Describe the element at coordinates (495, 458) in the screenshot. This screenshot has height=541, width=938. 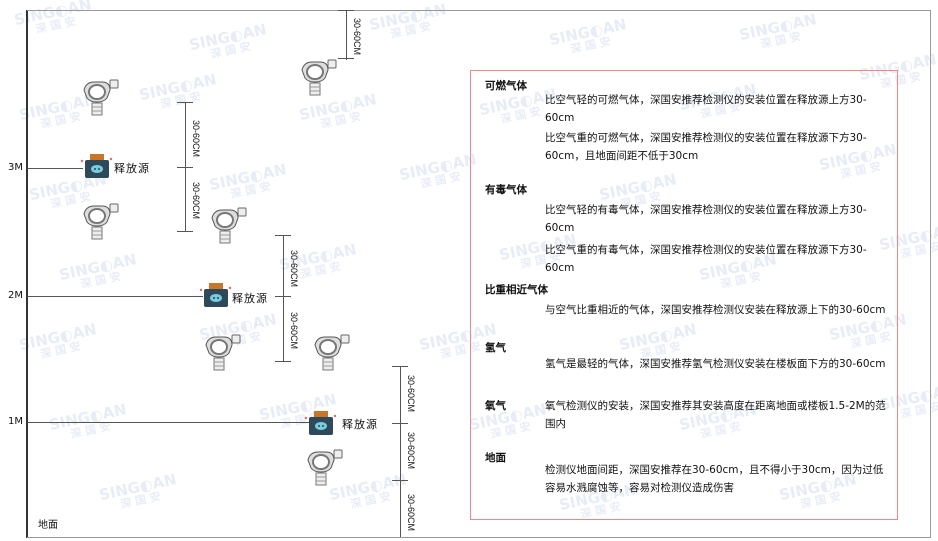
I see `section-title: 地面` at that location.